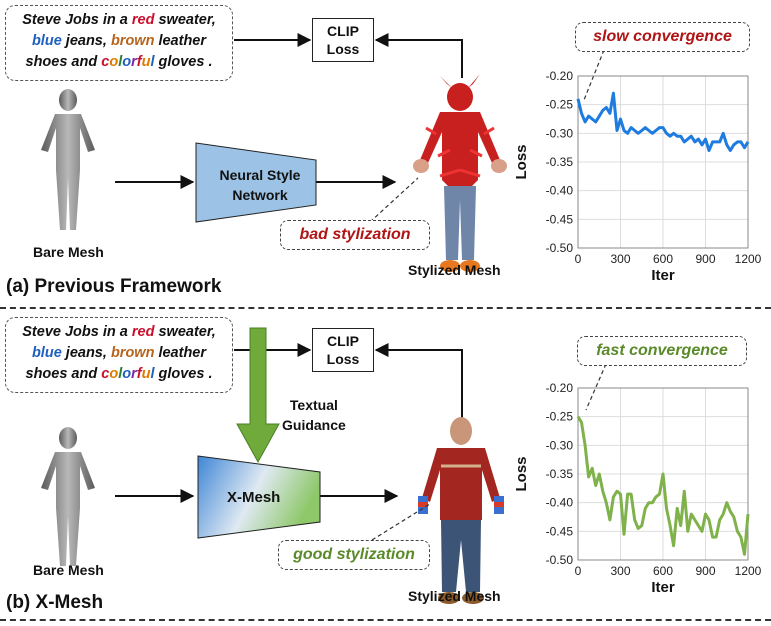  I want to click on arrow-mesh-to-clip-bottom, so click(418, 380).